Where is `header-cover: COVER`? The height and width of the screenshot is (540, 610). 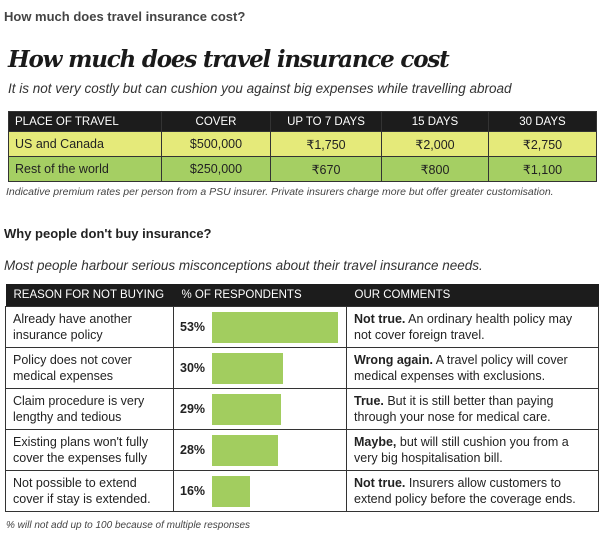
header-cover: COVER is located at coordinates (216, 121).